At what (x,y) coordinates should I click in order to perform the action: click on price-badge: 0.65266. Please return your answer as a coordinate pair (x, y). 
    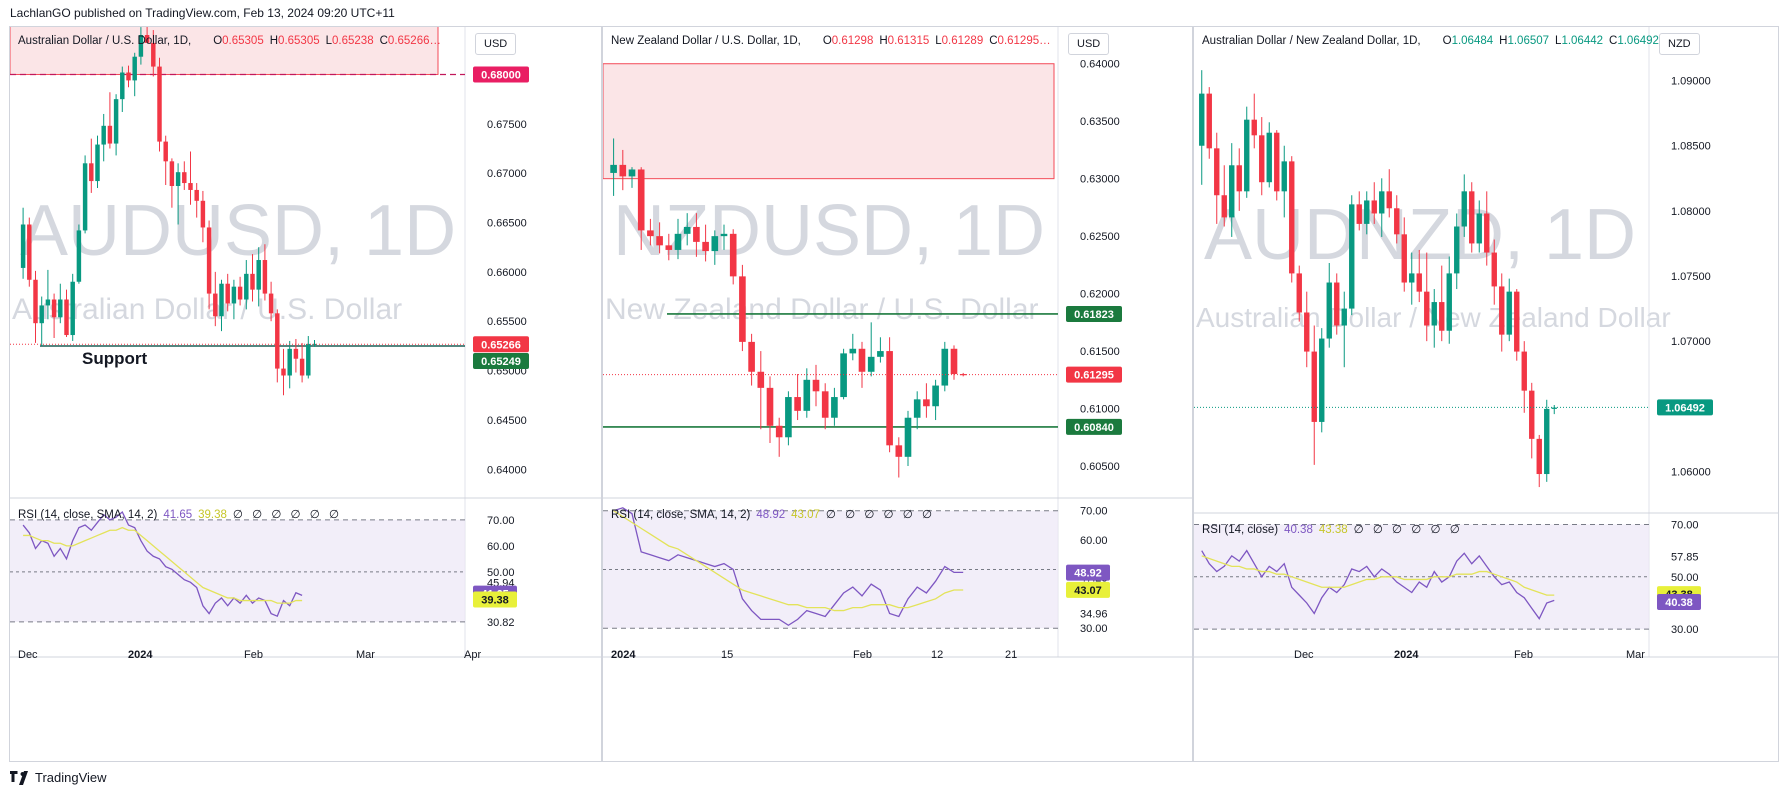
    Looking at the image, I should click on (501, 344).